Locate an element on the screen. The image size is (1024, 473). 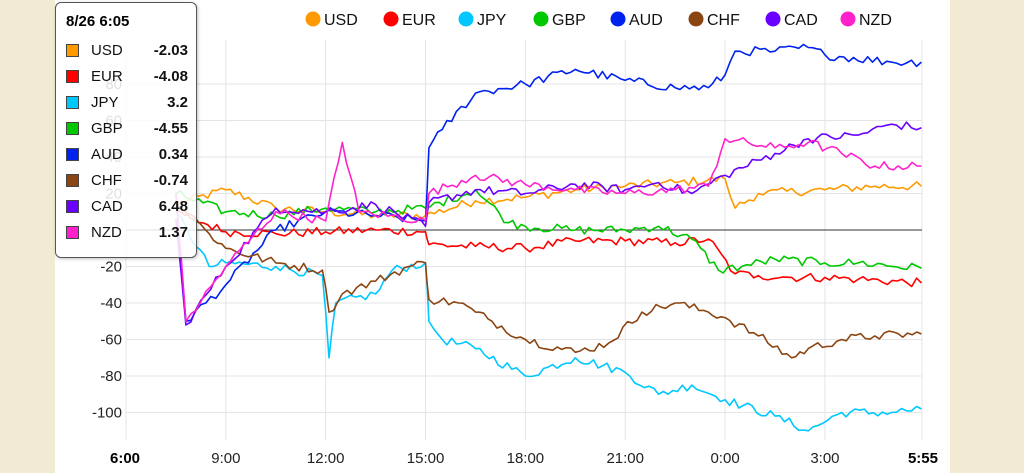
tooltip-swatch-eur is located at coordinates (72, 76).